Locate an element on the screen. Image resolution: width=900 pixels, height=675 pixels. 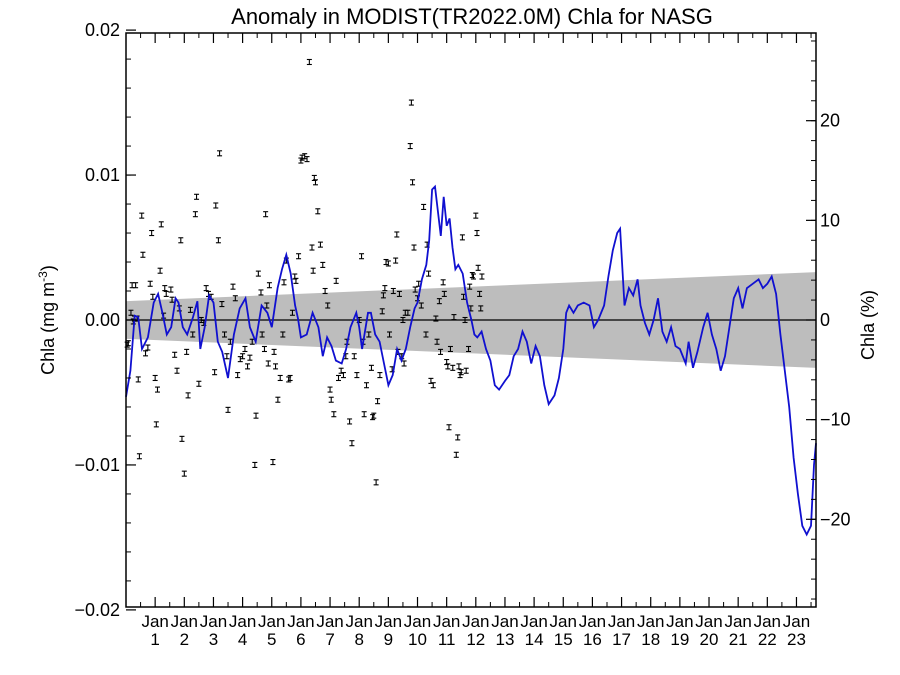
left-tick-label: 0.01 is located at coordinates (102, 175).